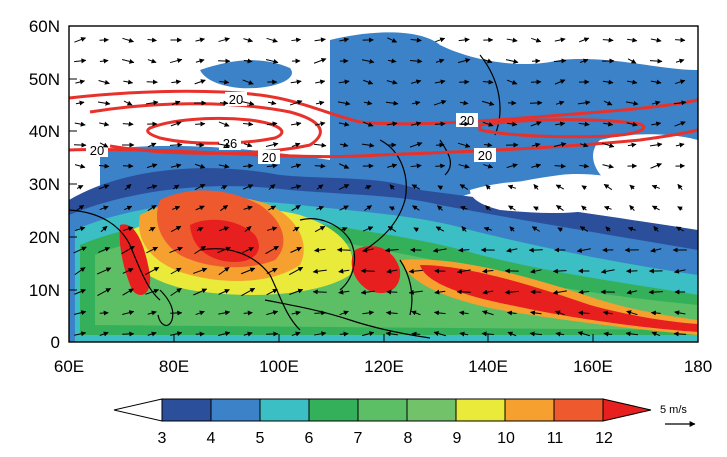  What do you see at coordinates (162, 438) in the screenshot?
I see `colorbar-label: 3` at bounding box center [162, 438].